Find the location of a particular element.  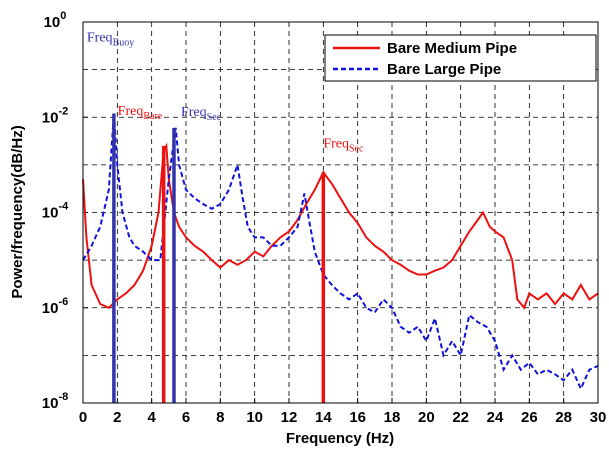

annotation: FreqBuoy is located at coordinates (110, 39).